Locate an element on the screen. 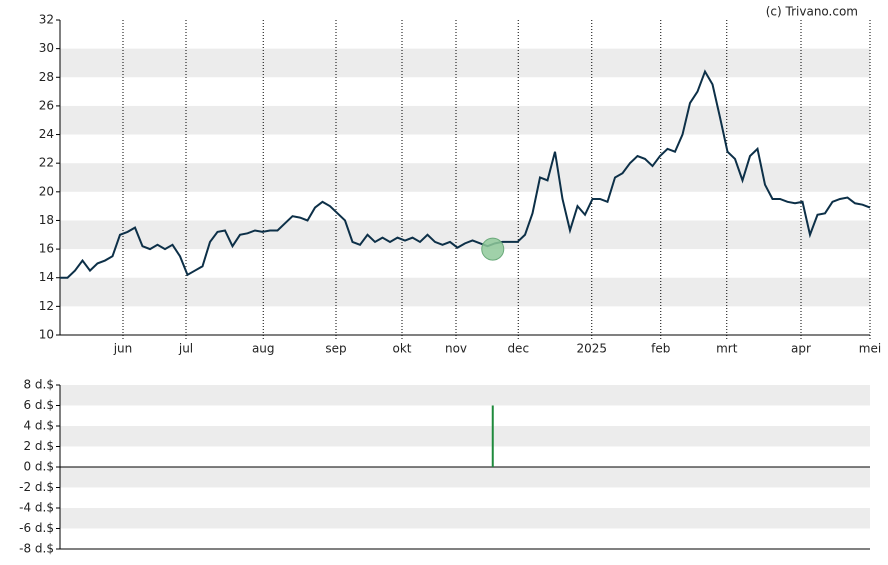  y-tick-label: 26 is located at coordinates (46, 105).